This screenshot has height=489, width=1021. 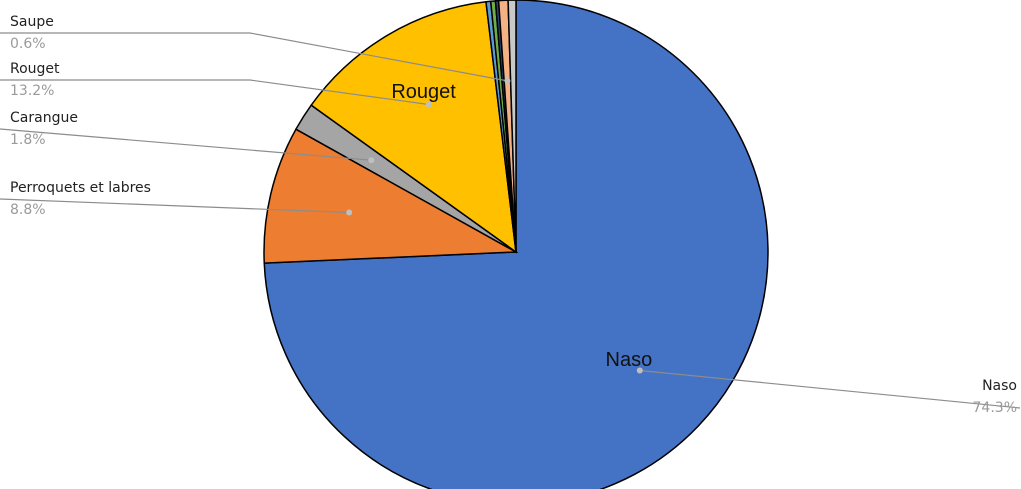 What do you see at coordinates (995, 408) in the screenshot?
I see `callout-percent-naso: 74.3%` at bounding box center [995, 408].